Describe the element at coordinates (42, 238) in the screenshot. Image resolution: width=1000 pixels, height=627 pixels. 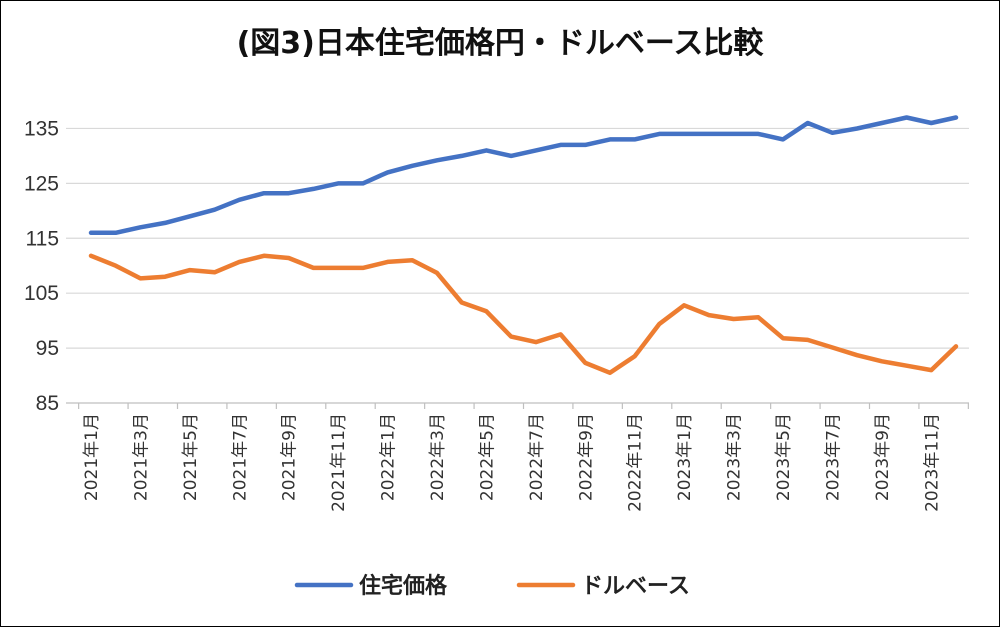
I see `y-tick-label: 115` at that location.